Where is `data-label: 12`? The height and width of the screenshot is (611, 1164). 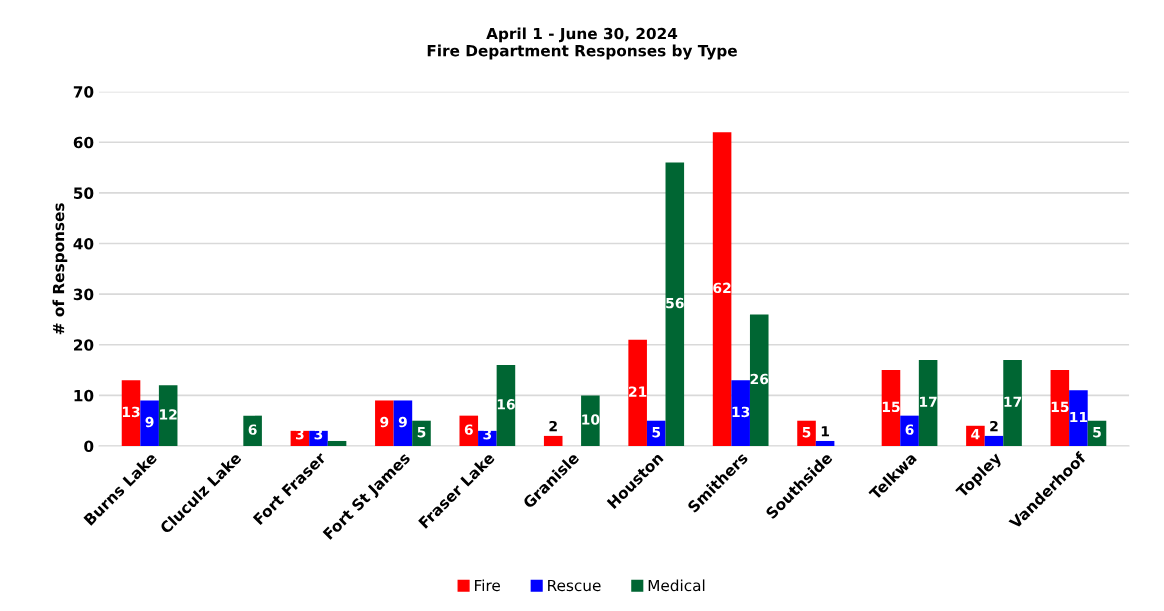 data-label: 12 is located at coordinates (168, 414).